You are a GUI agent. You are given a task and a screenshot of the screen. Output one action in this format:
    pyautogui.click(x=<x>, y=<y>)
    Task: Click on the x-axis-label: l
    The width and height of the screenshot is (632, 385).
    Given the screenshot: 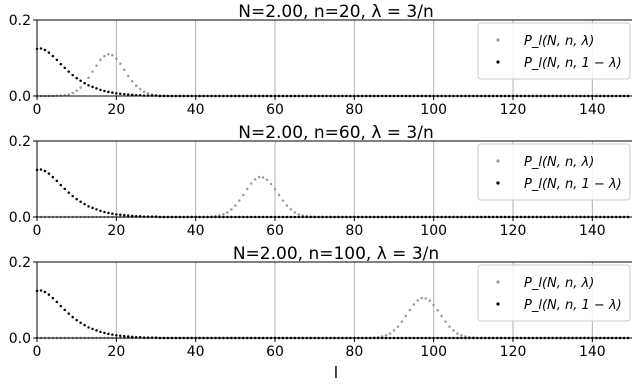 What is the action you would take?
    pyautogui.click(x=336, y=372)
    